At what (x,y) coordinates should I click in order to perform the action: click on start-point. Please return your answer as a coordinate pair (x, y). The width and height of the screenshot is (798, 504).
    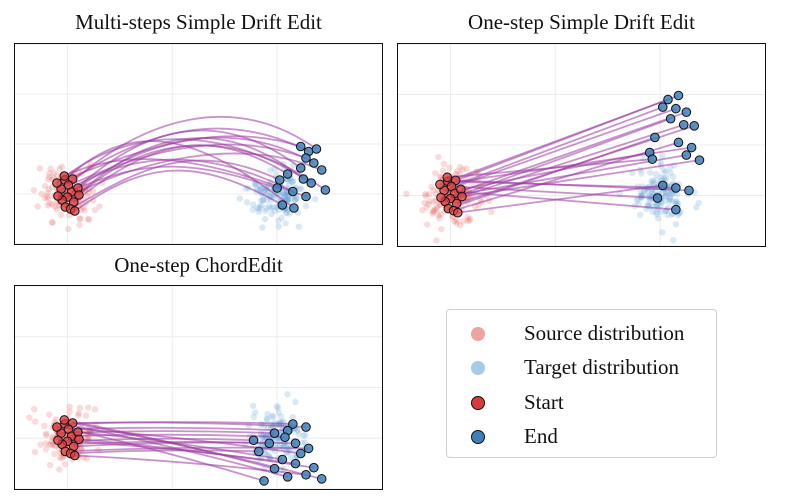
    Looking at the image, I should click on (64, 420).